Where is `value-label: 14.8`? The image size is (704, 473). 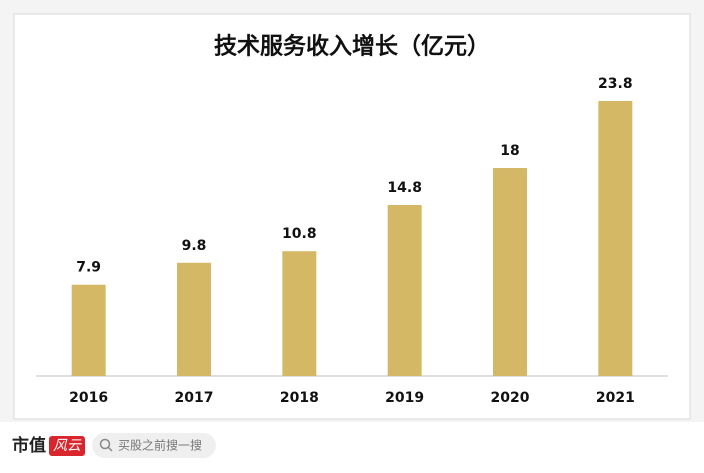
value-label: 14.8 is located at coordinates (404, 188).